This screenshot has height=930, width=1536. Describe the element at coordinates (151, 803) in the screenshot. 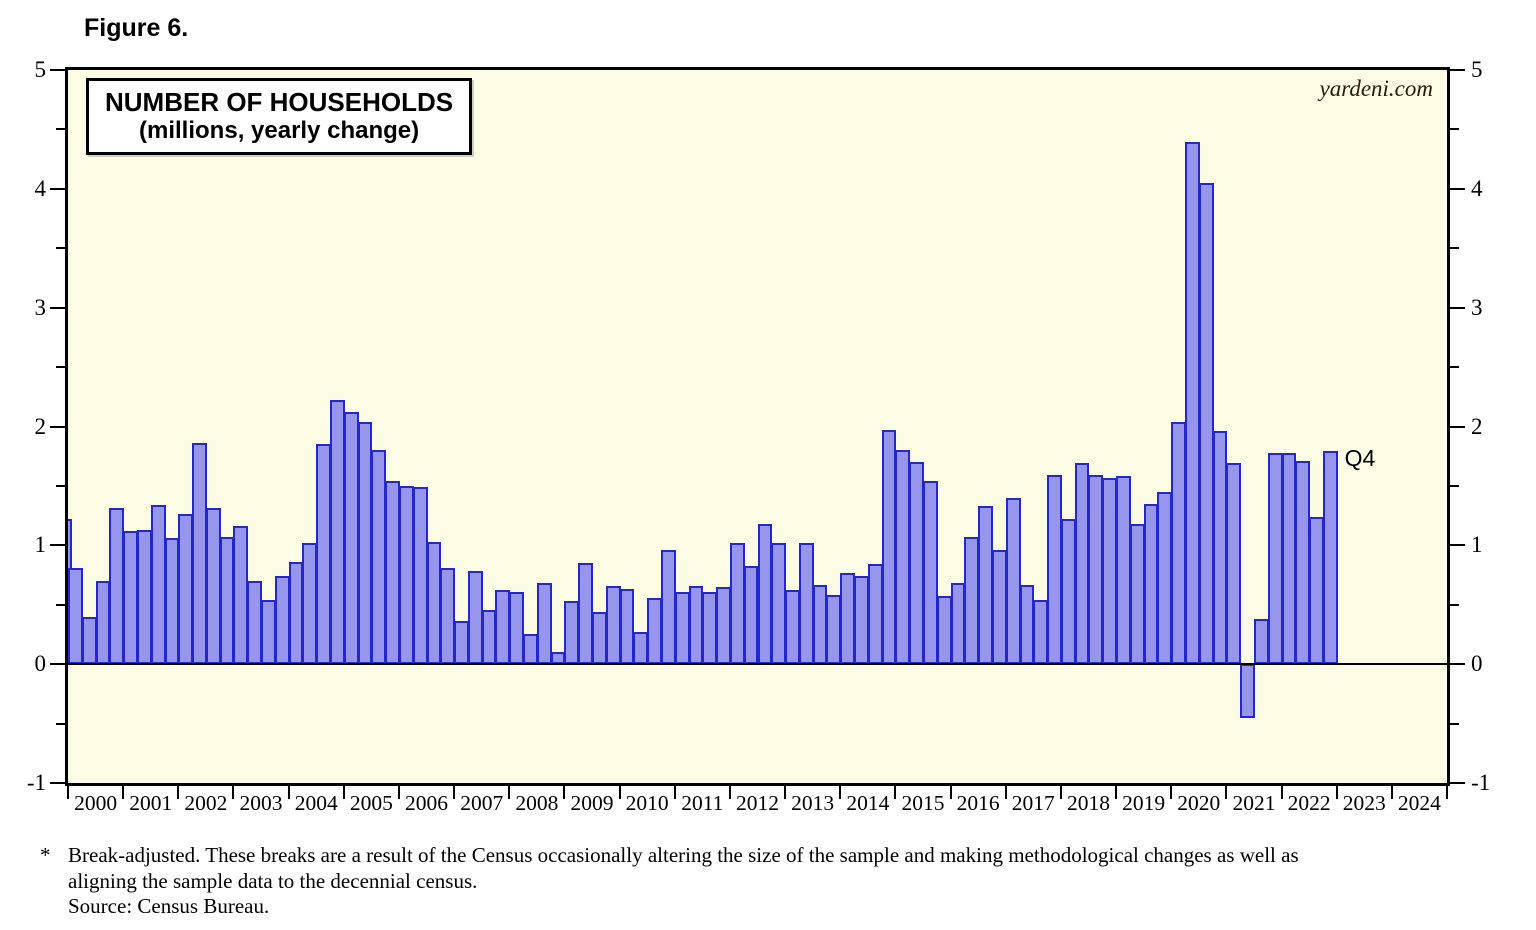

I see `x-axis-year-label: 2001` at that location.